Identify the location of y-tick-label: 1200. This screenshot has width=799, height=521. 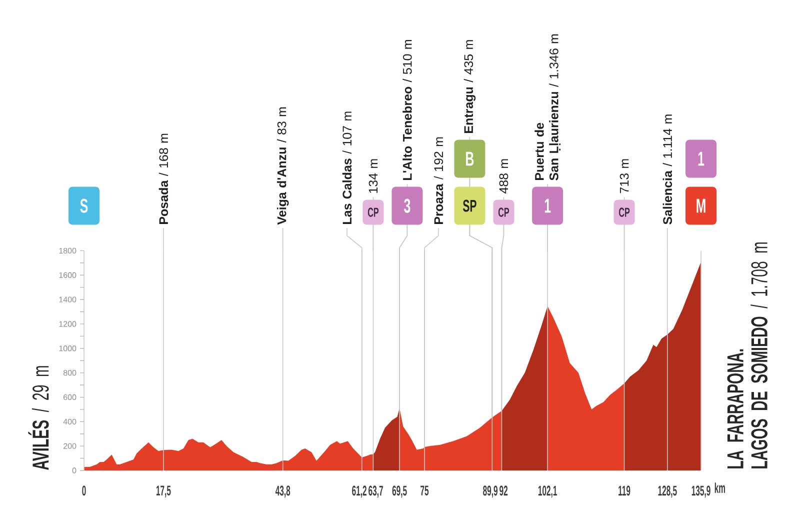
(67, 324).